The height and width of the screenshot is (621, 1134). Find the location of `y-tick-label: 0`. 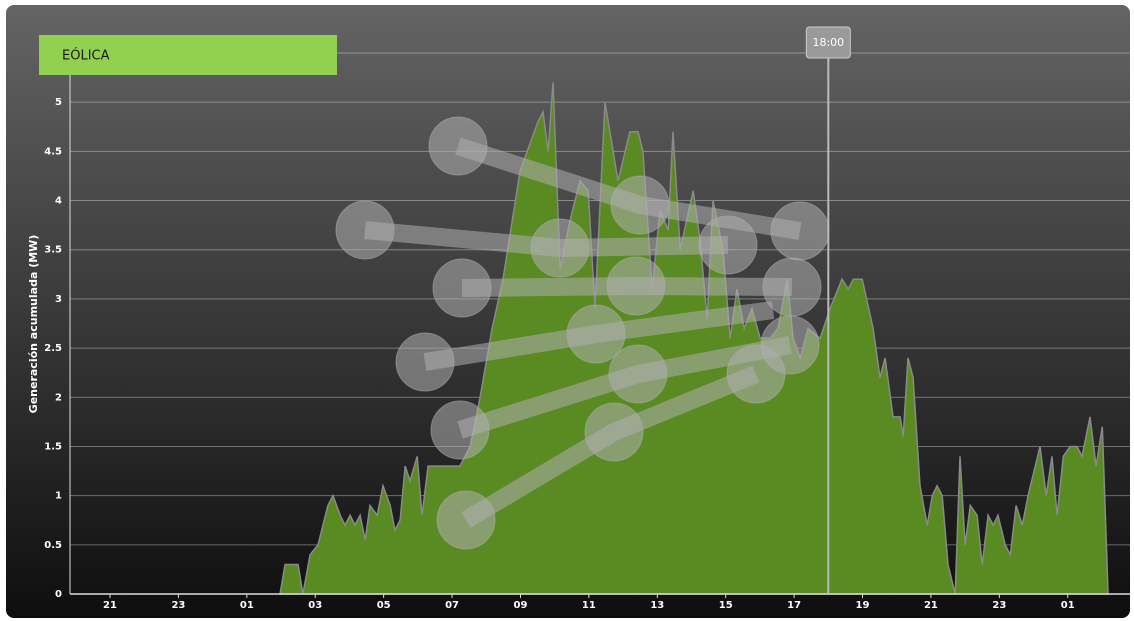

y-tick-label: 0 is located at coordinates (58, 594).